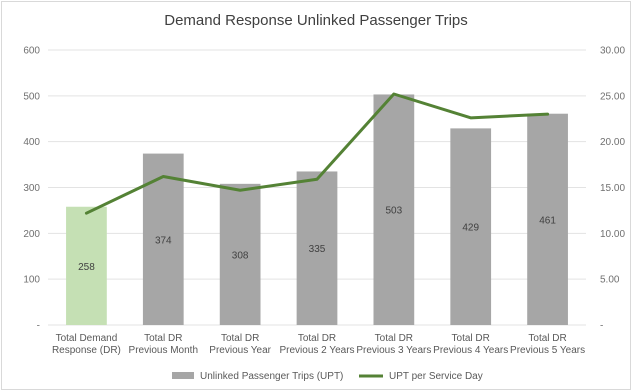 Image resolution: width=632 pixels, height=392 pixels. I want to click on legend-label-upt-per-day: UPT per Service Day, so click(436, 376).